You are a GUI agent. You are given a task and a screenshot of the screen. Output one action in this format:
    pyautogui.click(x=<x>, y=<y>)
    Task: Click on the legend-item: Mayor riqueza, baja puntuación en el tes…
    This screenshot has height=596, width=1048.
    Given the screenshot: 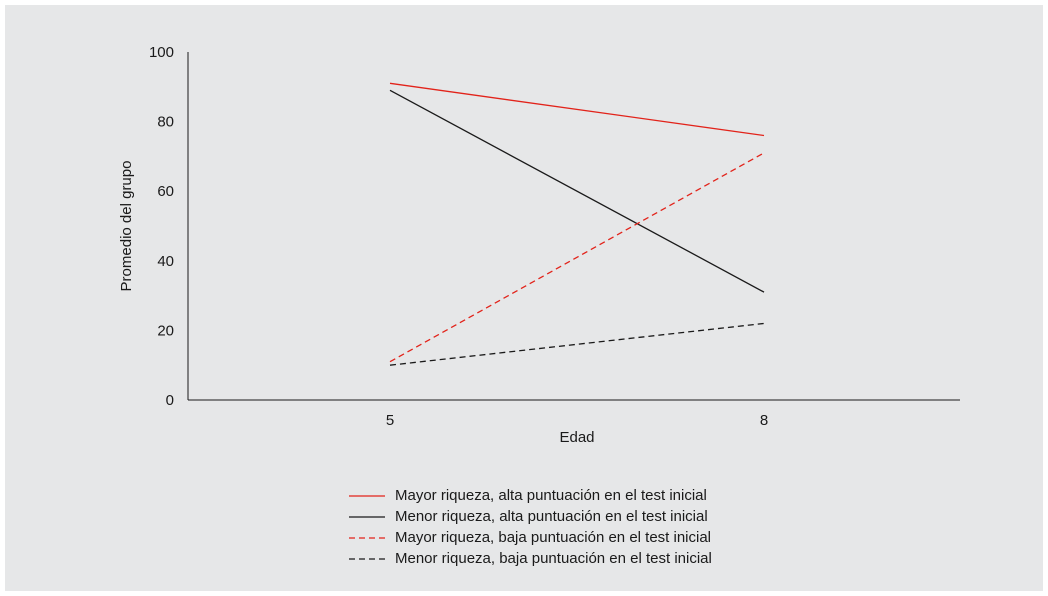 What is the action you would take?
    pyautogui.click(x=530, y=537)
    